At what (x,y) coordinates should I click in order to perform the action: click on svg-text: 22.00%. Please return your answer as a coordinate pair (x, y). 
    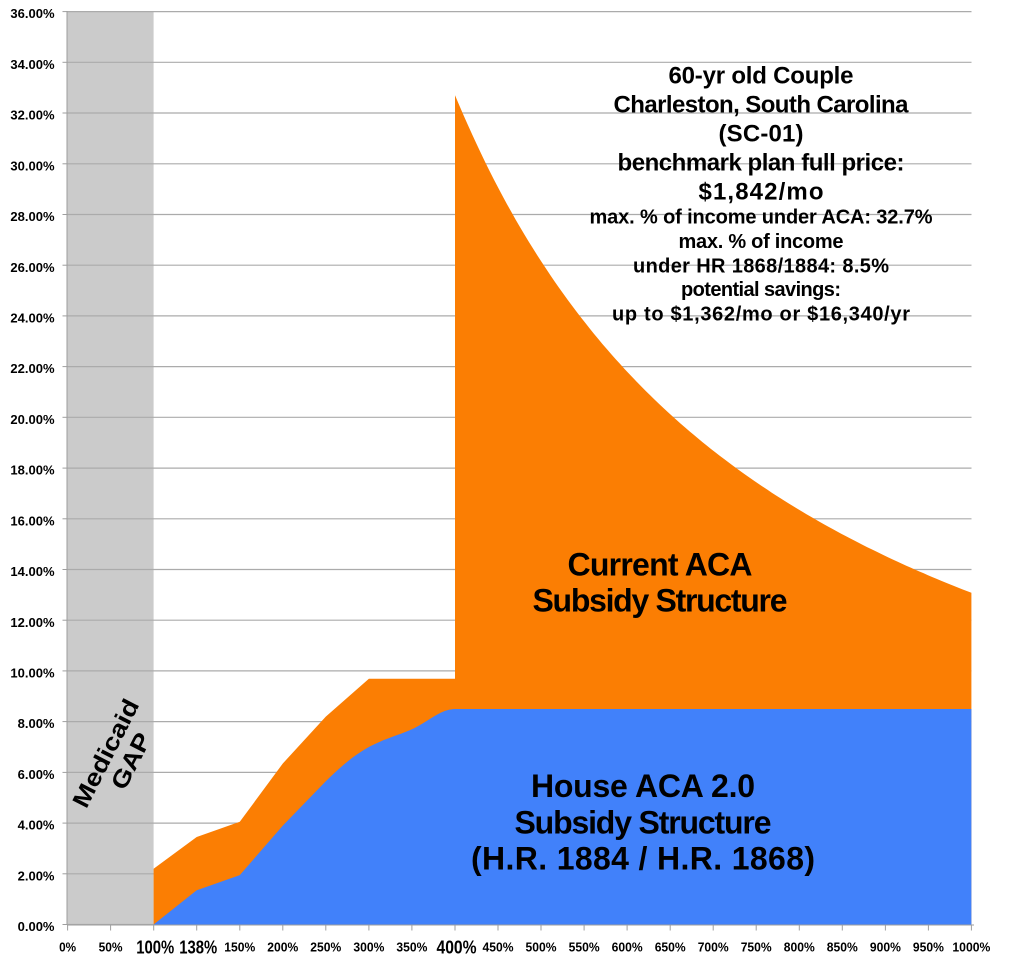
    Looking at the image, I should click on (32, 368).